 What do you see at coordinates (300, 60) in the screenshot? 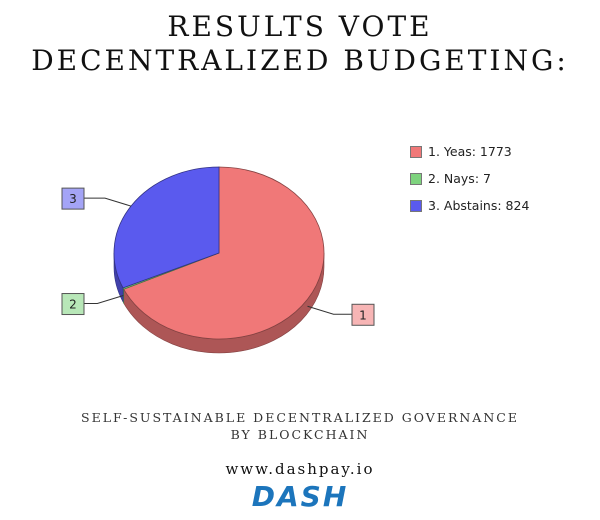
I see `chart-title-line2: DECENTRALIZED BUDGETING:` at bounding box center [300, 60].